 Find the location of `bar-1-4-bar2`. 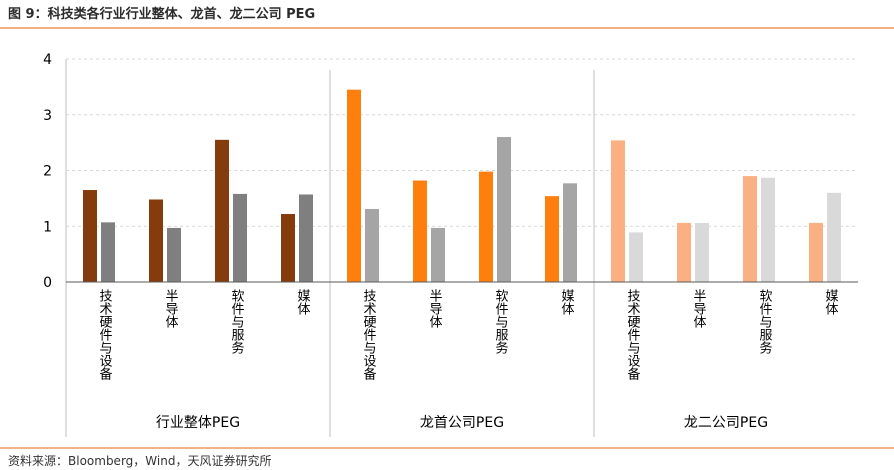

bar-1-4-bar2 is located at coordinates (306, 238).